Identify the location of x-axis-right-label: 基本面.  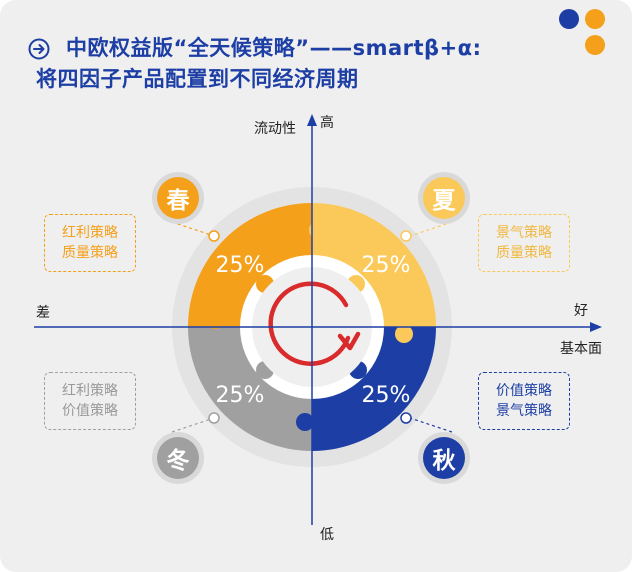
(581, 349).